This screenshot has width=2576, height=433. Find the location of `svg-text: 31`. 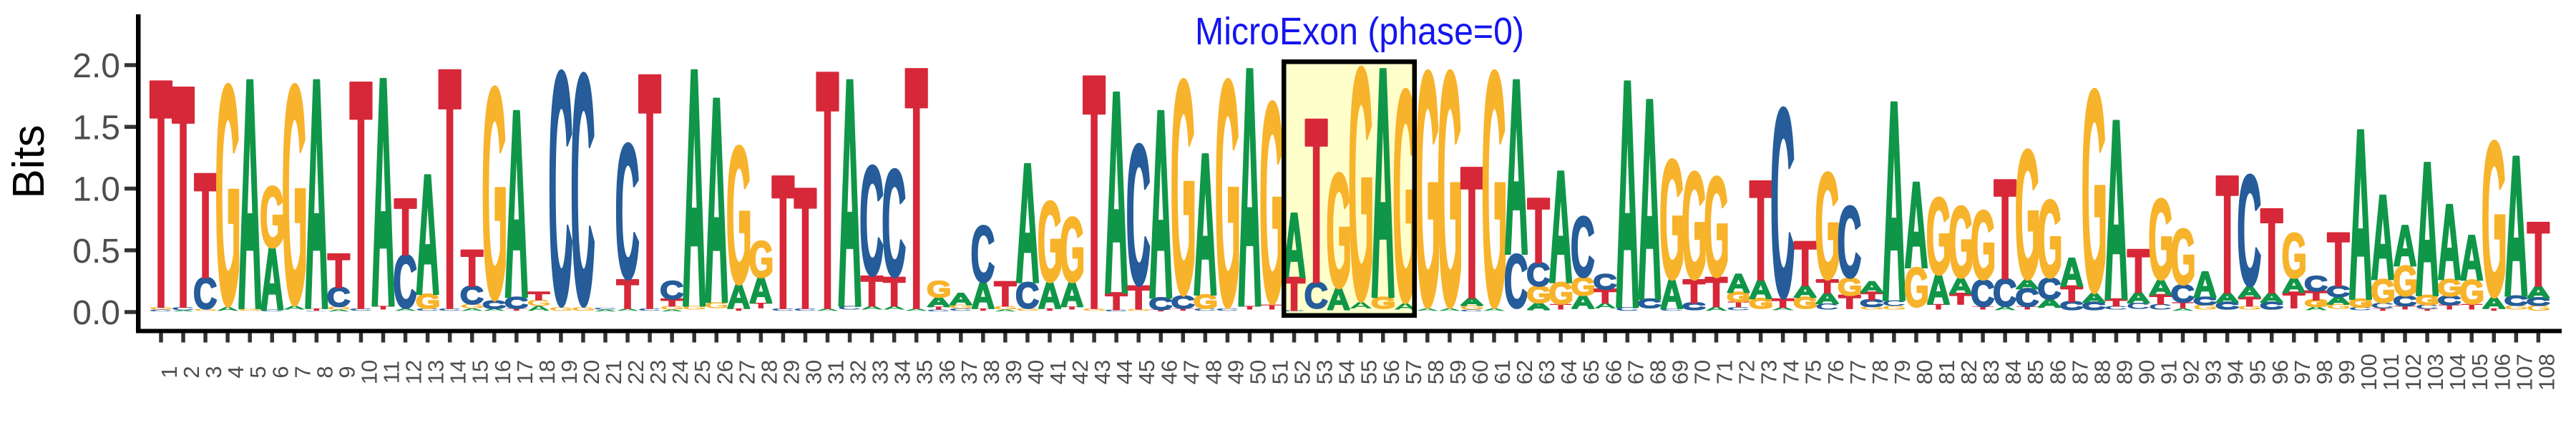

svg-text: 31 is located at coordinates (836, 372).